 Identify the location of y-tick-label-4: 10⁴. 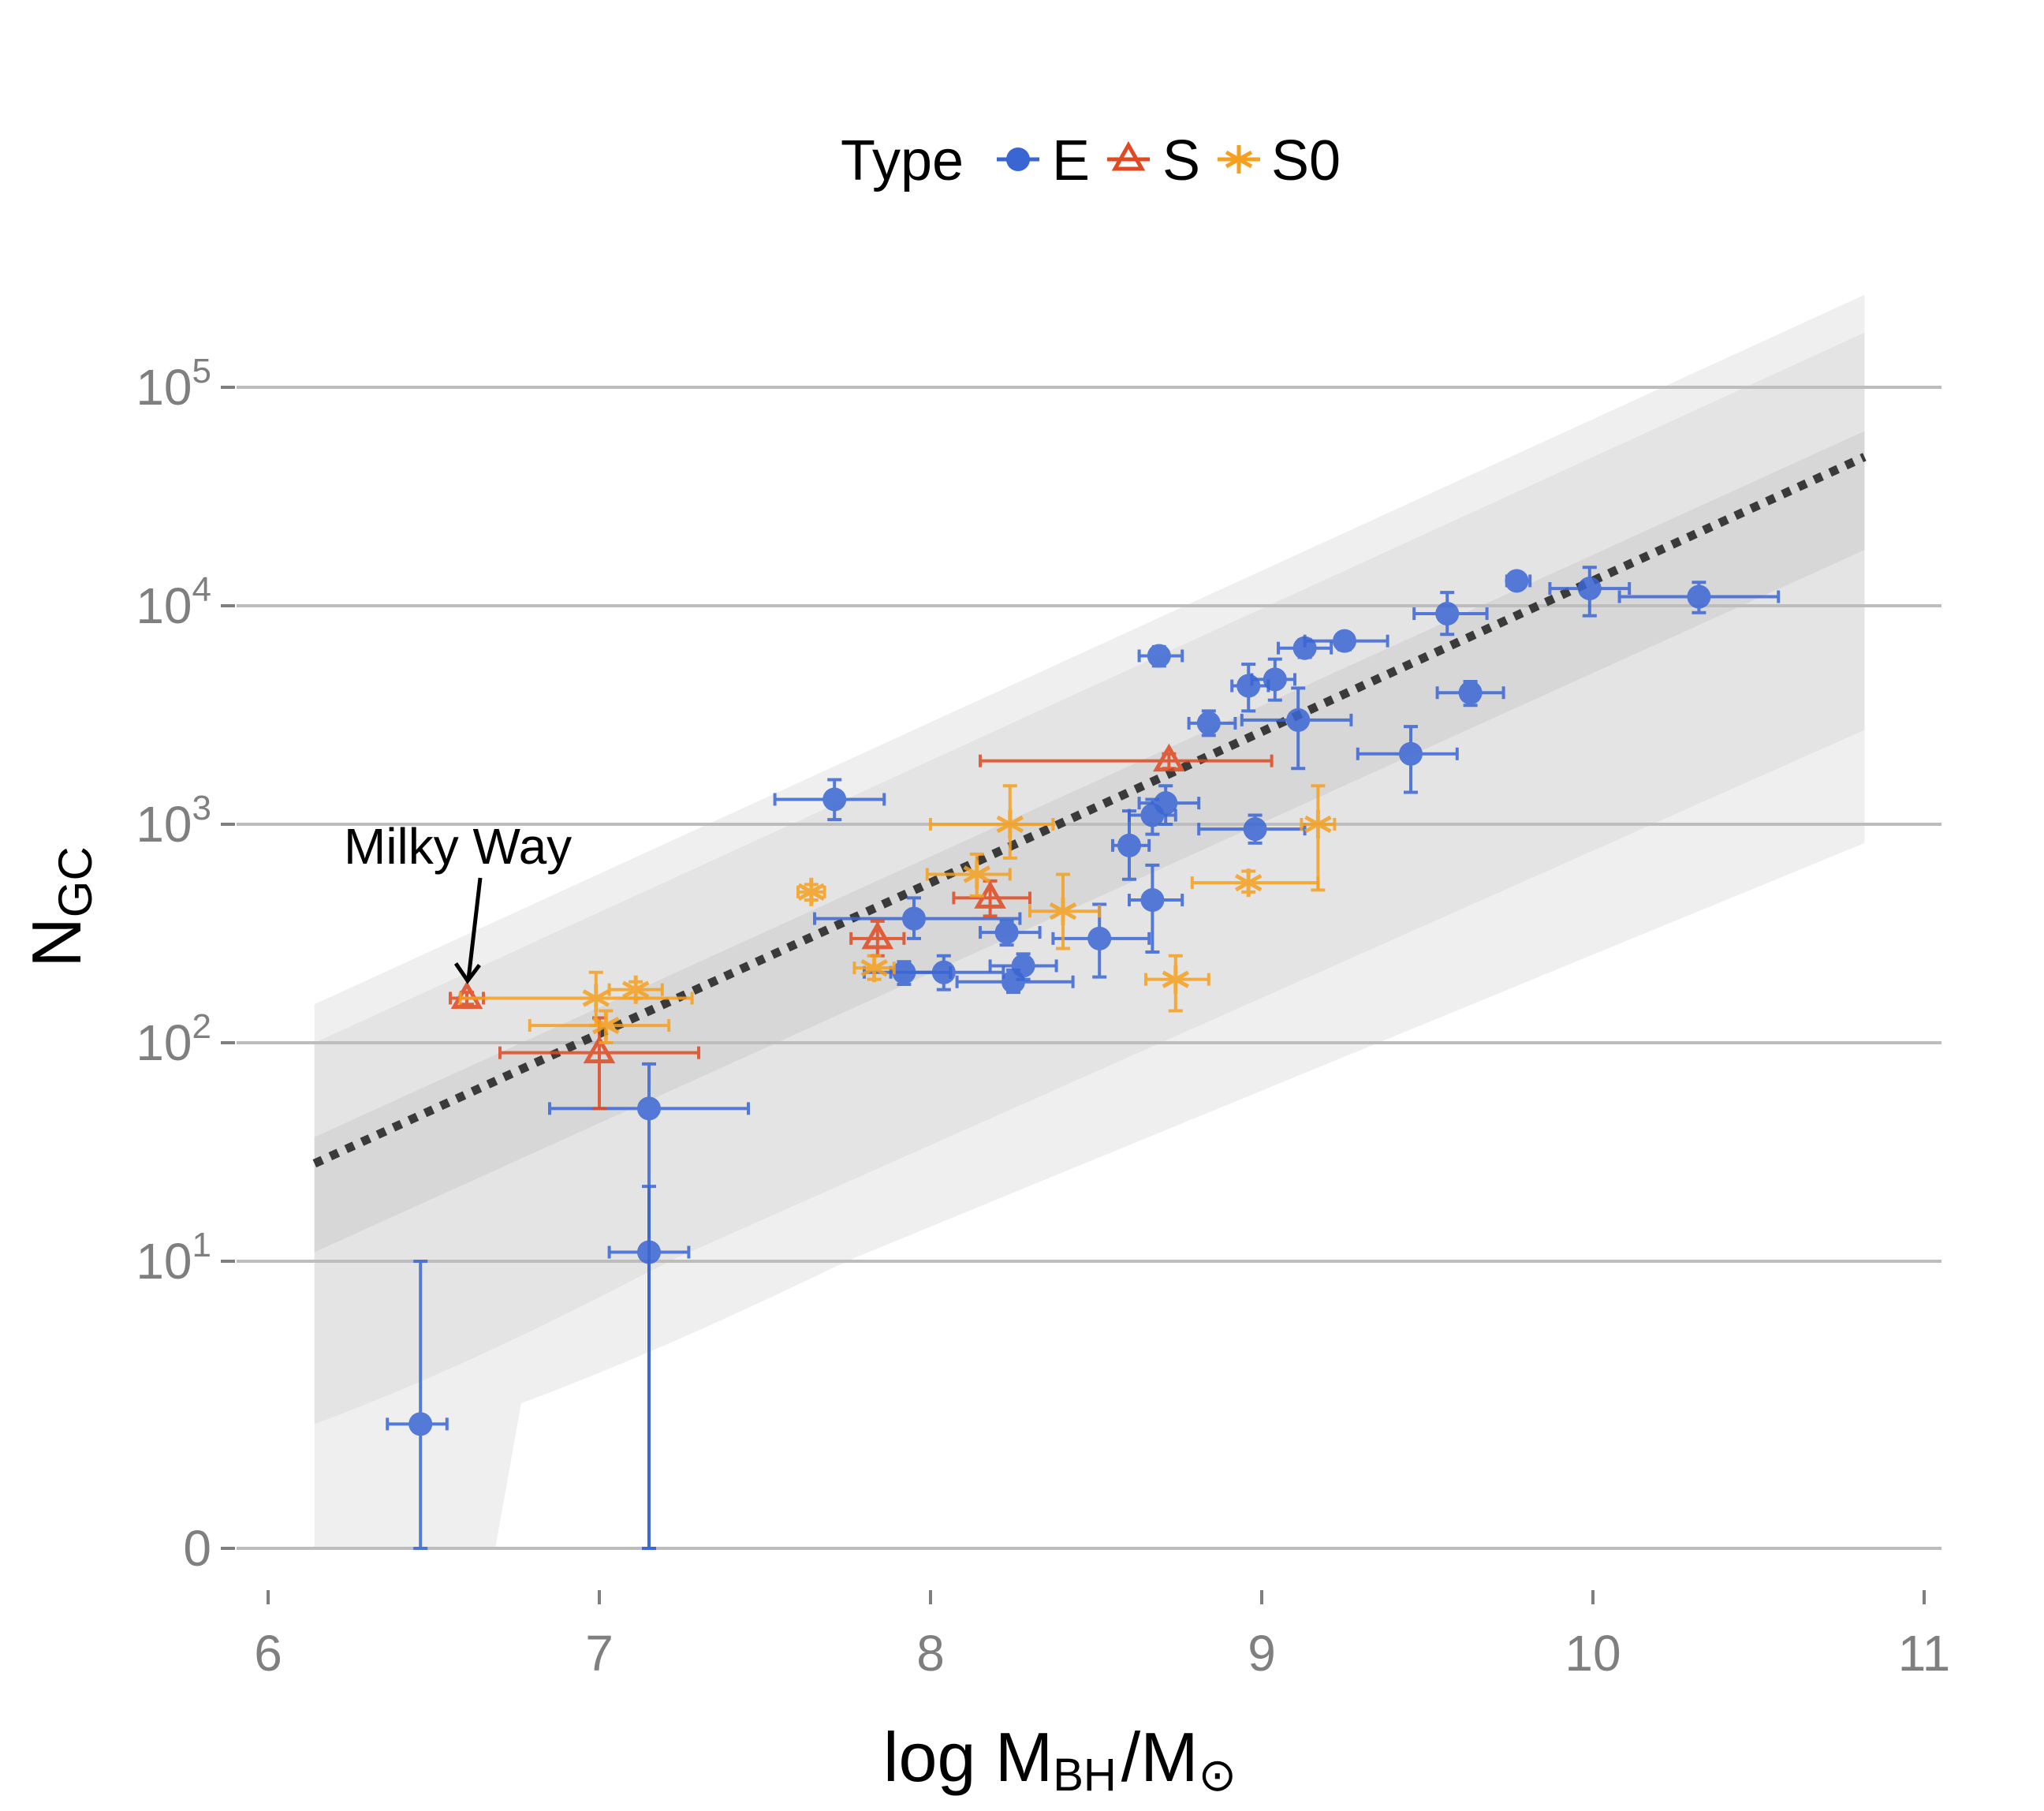
(173, 602).